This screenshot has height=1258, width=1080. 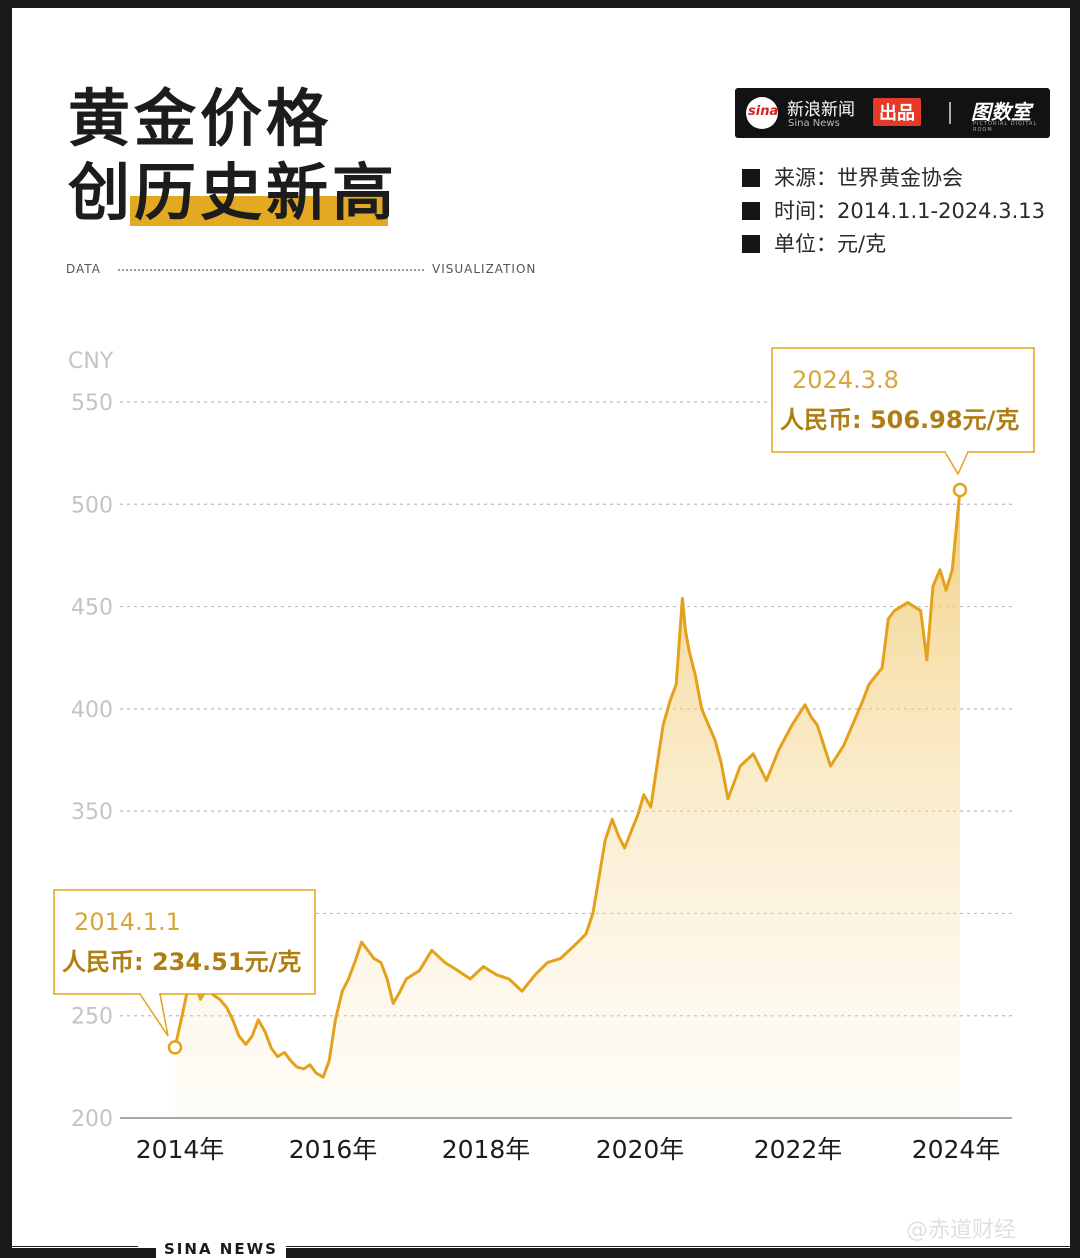 What do you see at coordinates (814, 243) in the screenshot?
I see `meta-unit: 单位：元/克` at bounding box center [814, 243].